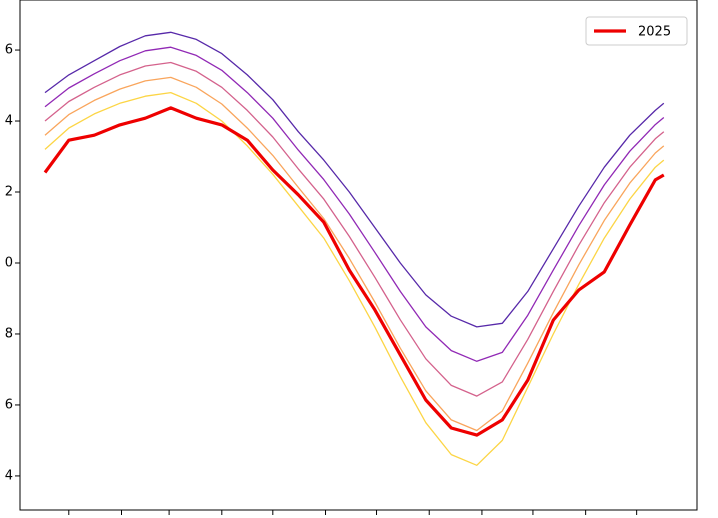  What do you see at coordinates (654, 32) in the screenshot?
I see `legend-label: 2025` at bounding box center [654, 32].